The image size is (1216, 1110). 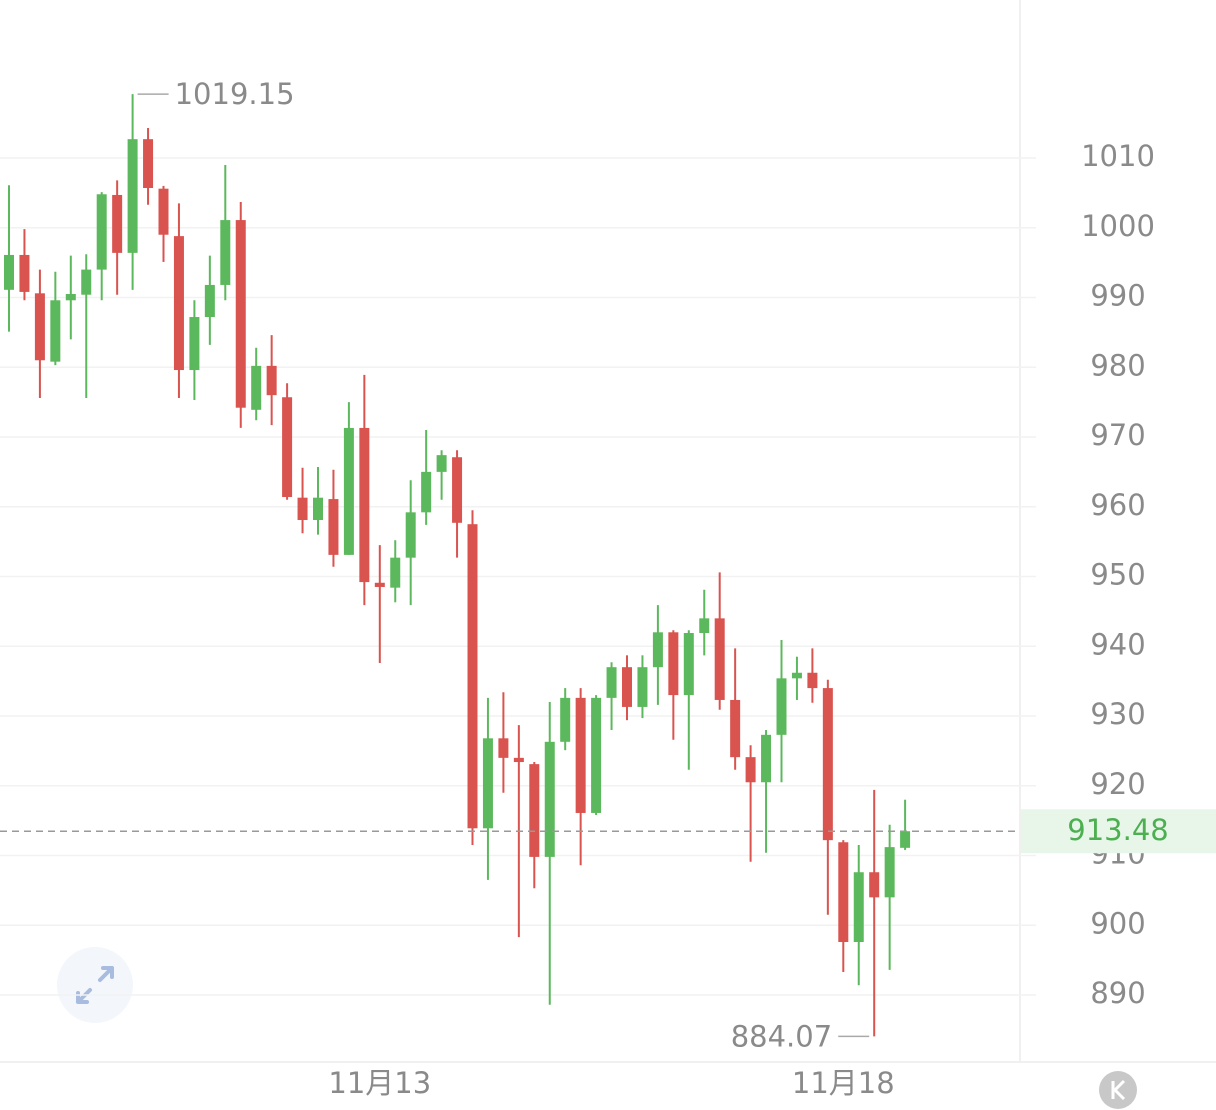 What do you see at coordinates (1117, 435) in the screenshot?
I see `y-tick-label: 970` at bounding box center [1117, 435].